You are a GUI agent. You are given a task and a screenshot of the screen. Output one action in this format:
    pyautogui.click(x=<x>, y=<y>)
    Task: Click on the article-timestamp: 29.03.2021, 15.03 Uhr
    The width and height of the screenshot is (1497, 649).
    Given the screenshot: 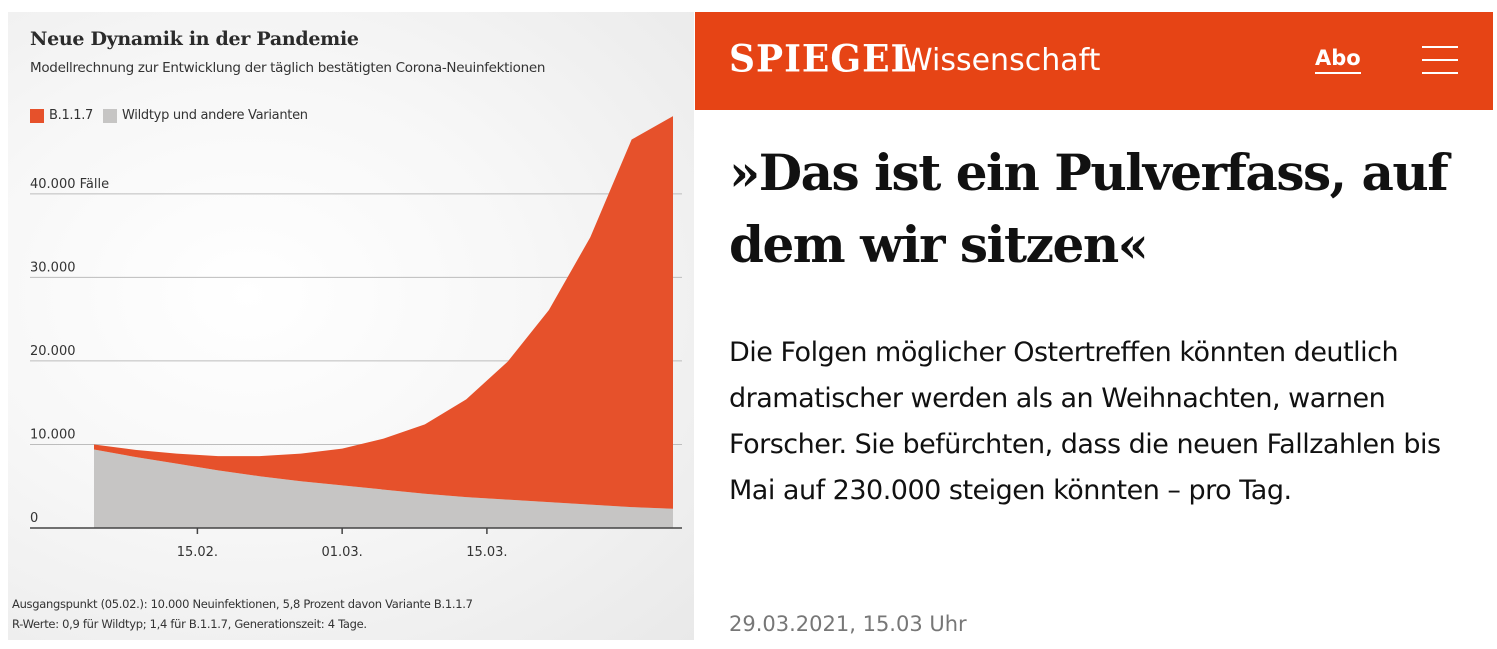 What is the action you would take?
    pyautogui.click(x=848, y=624)
    